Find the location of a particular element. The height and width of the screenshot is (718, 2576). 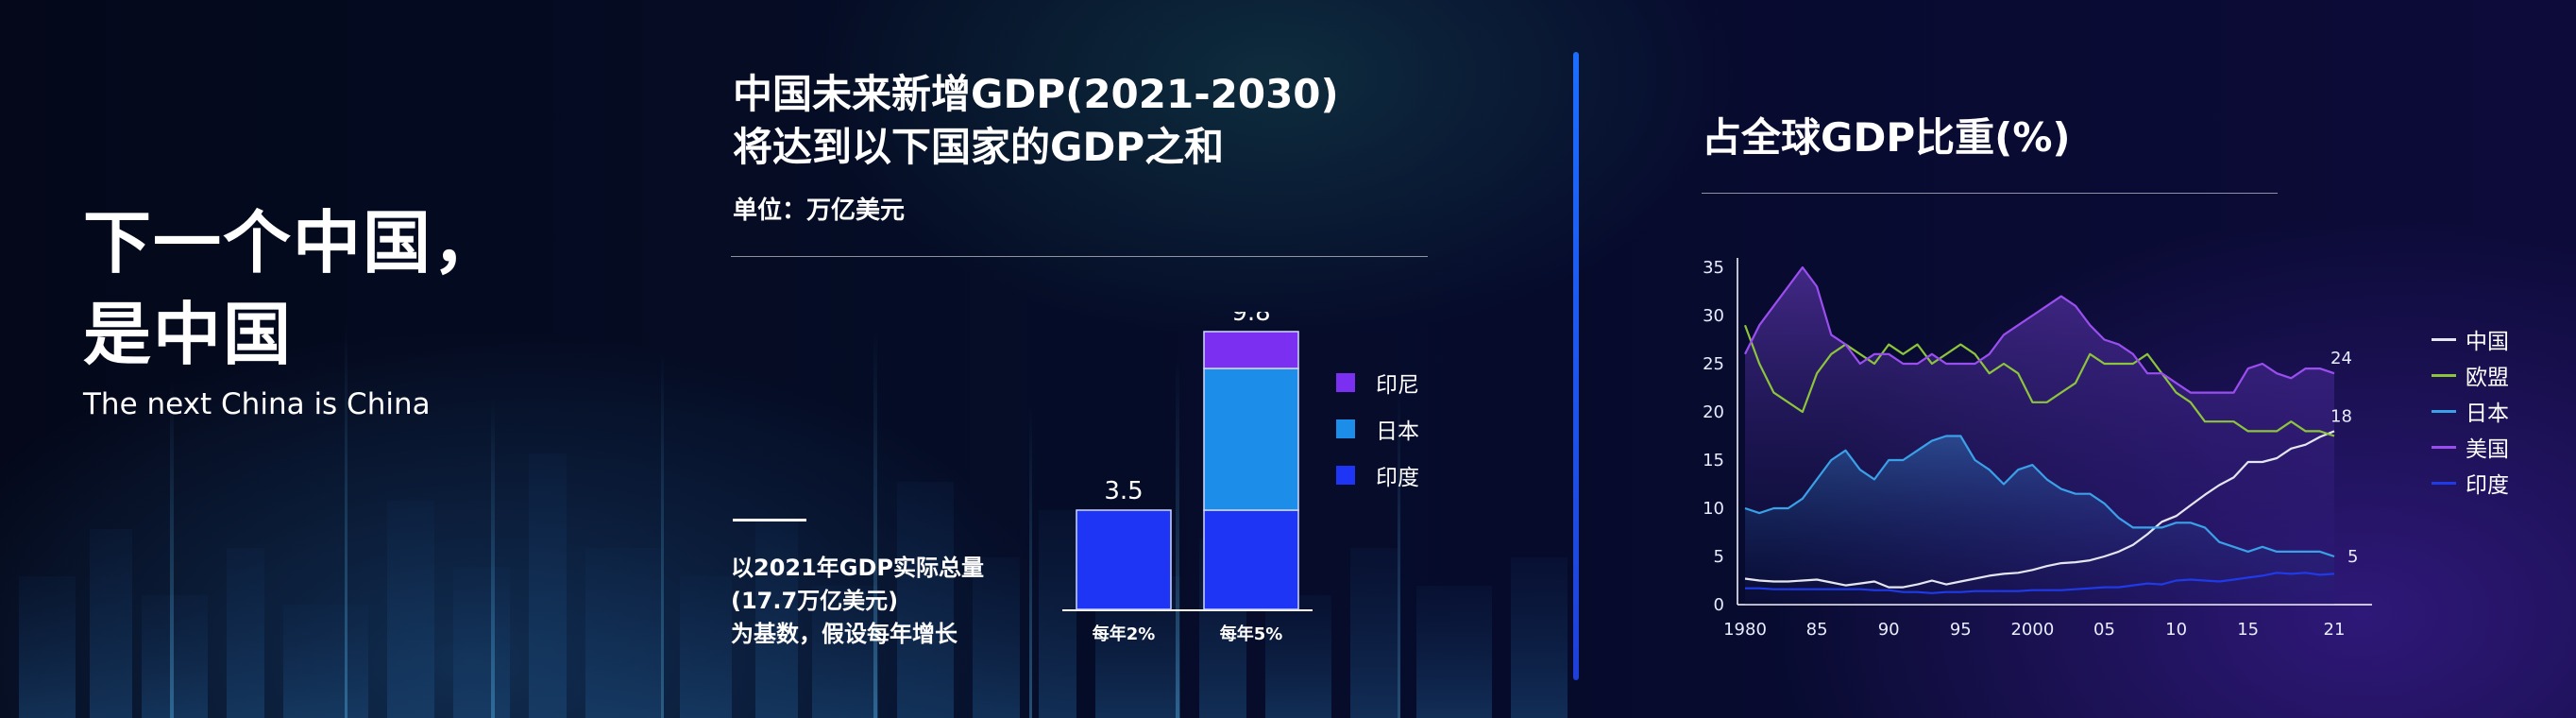

legend-india-swatch is located at coordinates (1345, 476).